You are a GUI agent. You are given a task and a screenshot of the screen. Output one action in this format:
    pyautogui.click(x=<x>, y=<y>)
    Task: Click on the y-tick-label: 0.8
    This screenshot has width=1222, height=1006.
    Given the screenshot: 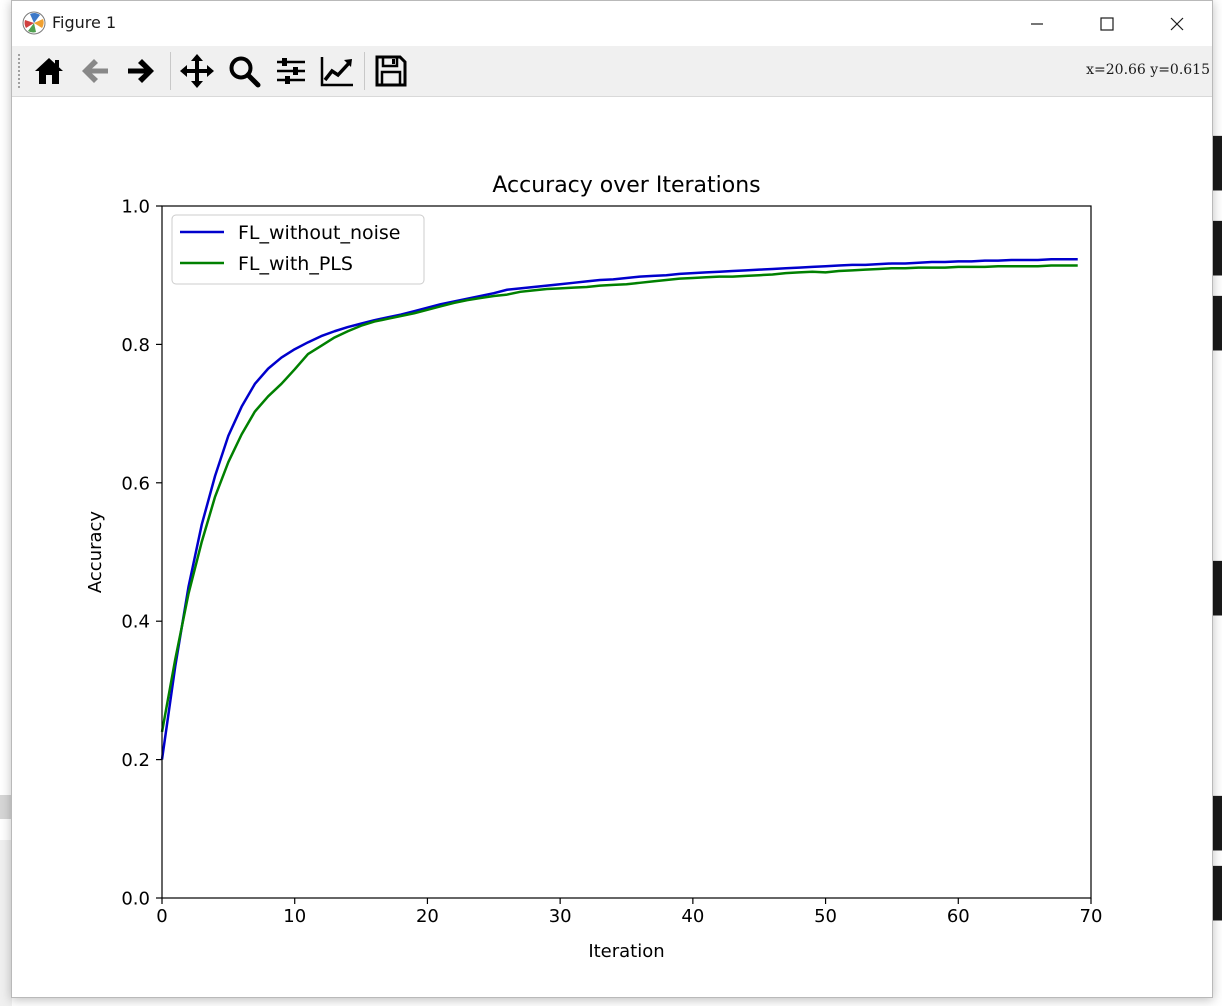 What is the action you would take?
    pyautogui.click(x=135, y=345)
    